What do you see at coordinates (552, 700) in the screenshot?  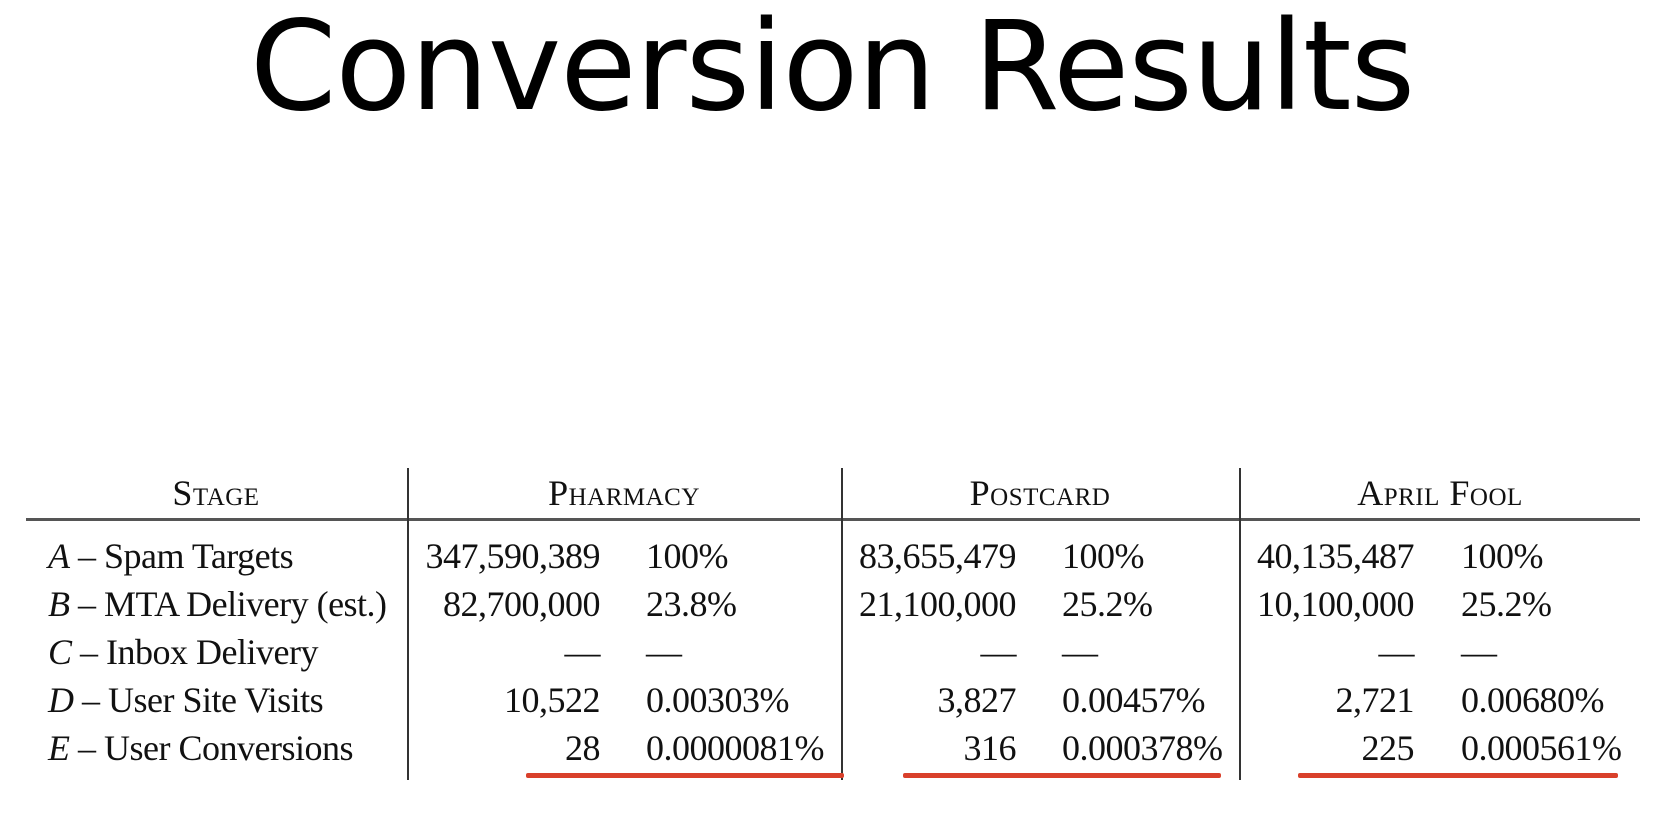 I see `pharmacy-count: 10,522` at bounding box center [552, 700].